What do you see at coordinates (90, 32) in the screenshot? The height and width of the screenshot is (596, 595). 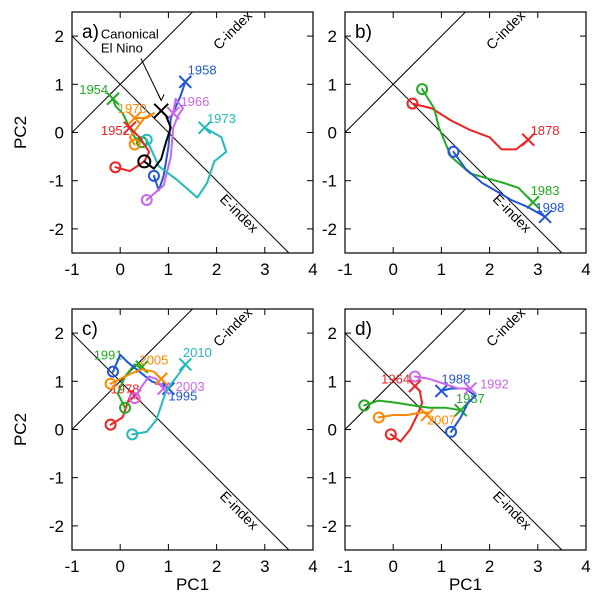 I see `panel-label: a)` at bounding box center [90, 32].